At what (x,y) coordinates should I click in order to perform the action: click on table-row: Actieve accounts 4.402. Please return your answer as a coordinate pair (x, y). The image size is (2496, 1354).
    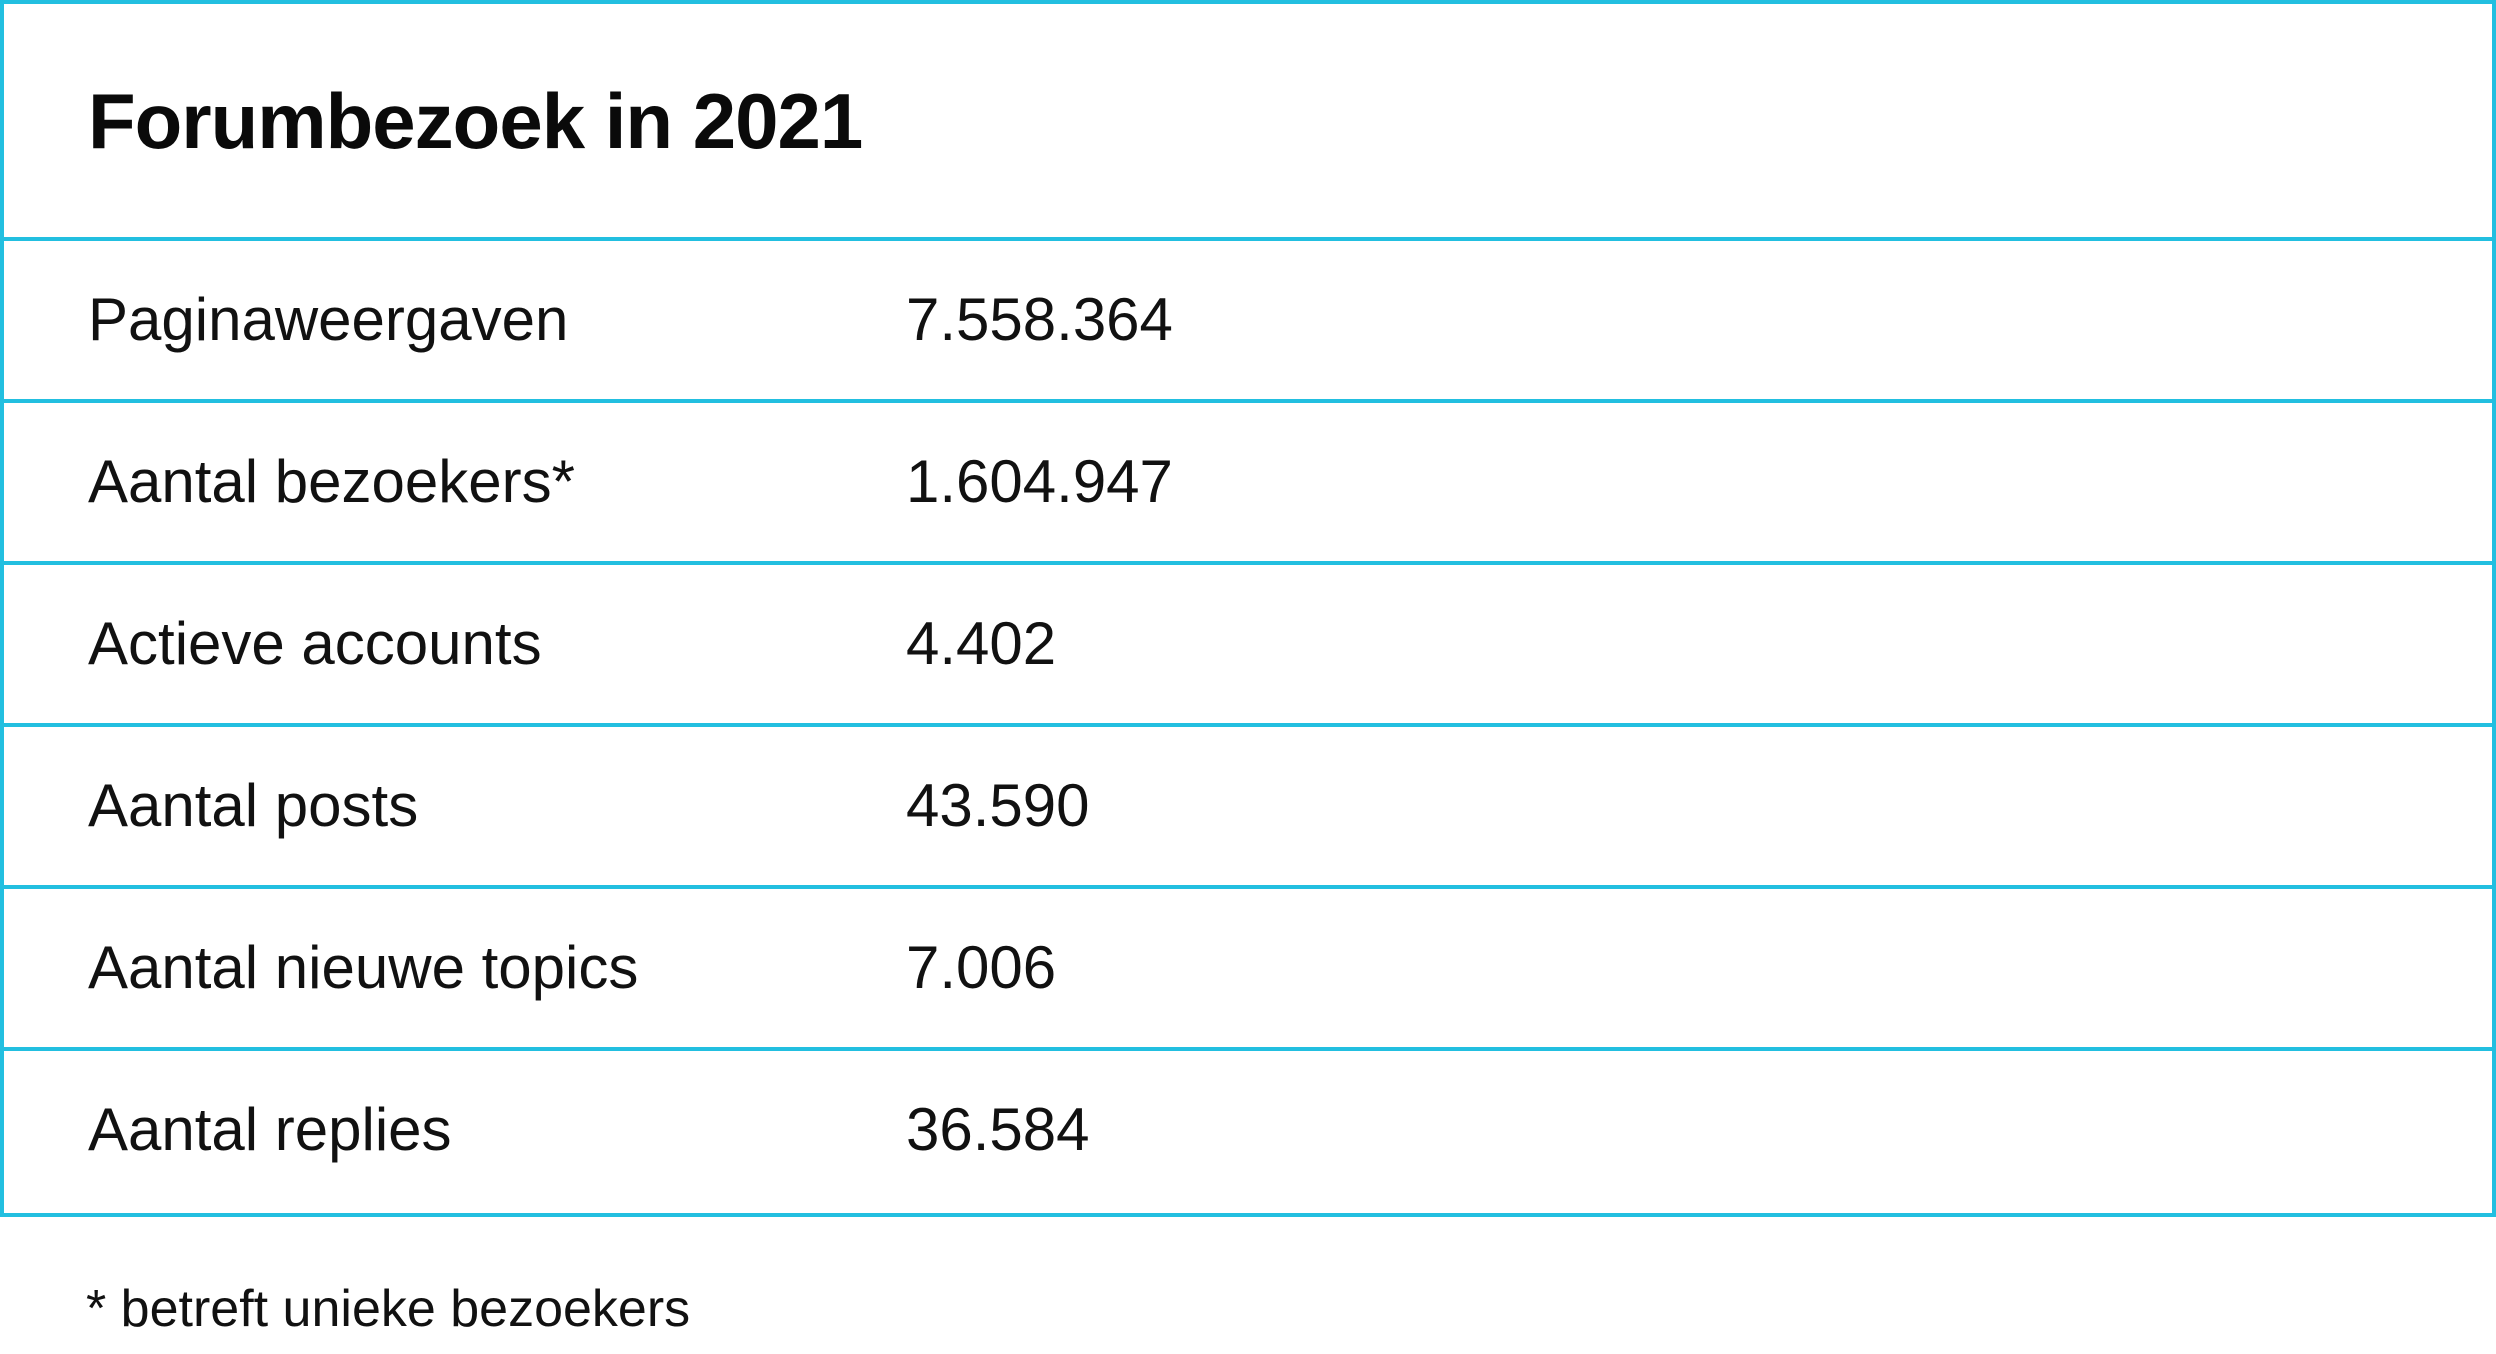
    Looking at the image, I should click on (1248, 646).